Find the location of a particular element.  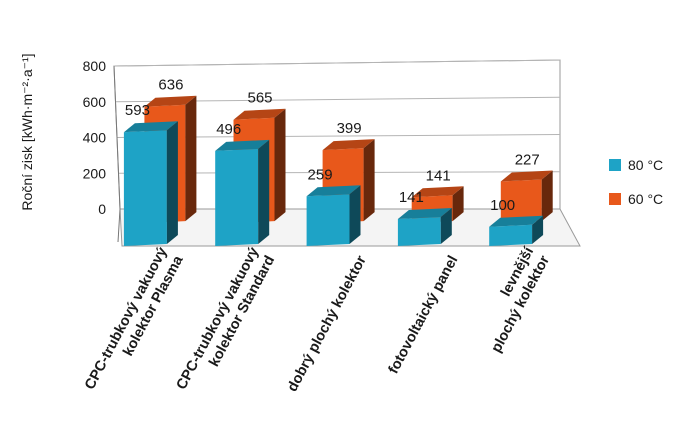

y-tick-label: 400 is located at coordinates (95, 138).